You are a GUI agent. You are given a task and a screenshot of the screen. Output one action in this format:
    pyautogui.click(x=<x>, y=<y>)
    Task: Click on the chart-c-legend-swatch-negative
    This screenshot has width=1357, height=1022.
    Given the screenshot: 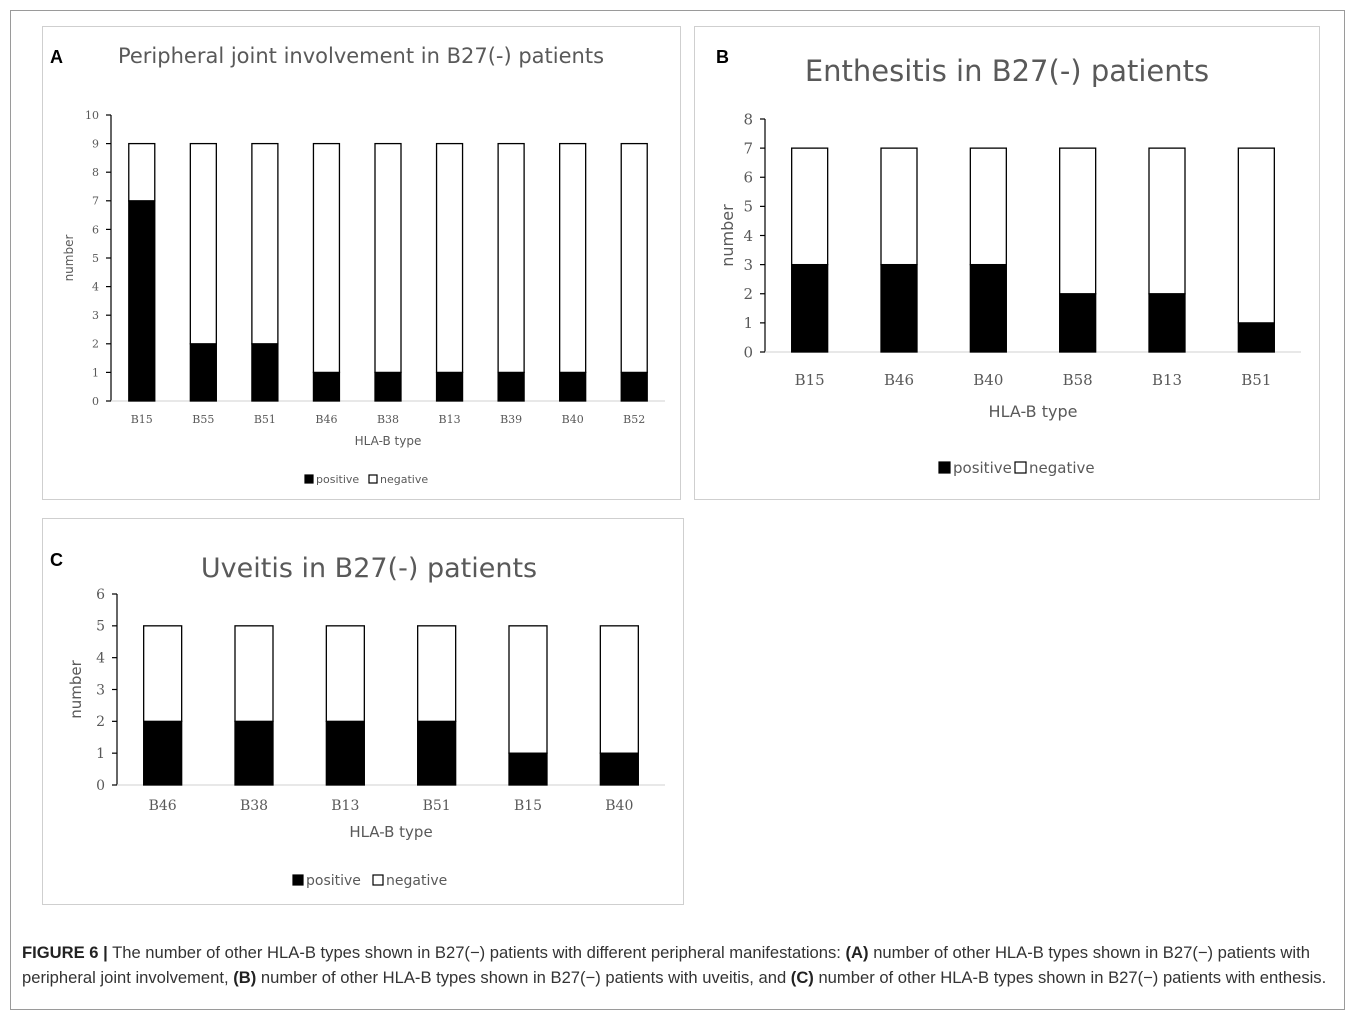 What is the action you would take?
    pyautogui.click(x=378, y=880)
    